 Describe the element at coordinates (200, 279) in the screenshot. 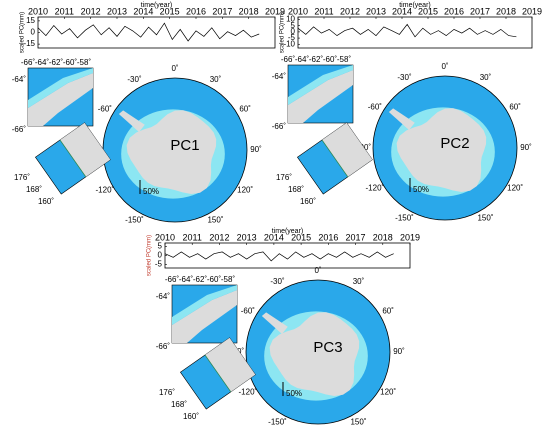

I see `latlon-label: -62˚` at that location.